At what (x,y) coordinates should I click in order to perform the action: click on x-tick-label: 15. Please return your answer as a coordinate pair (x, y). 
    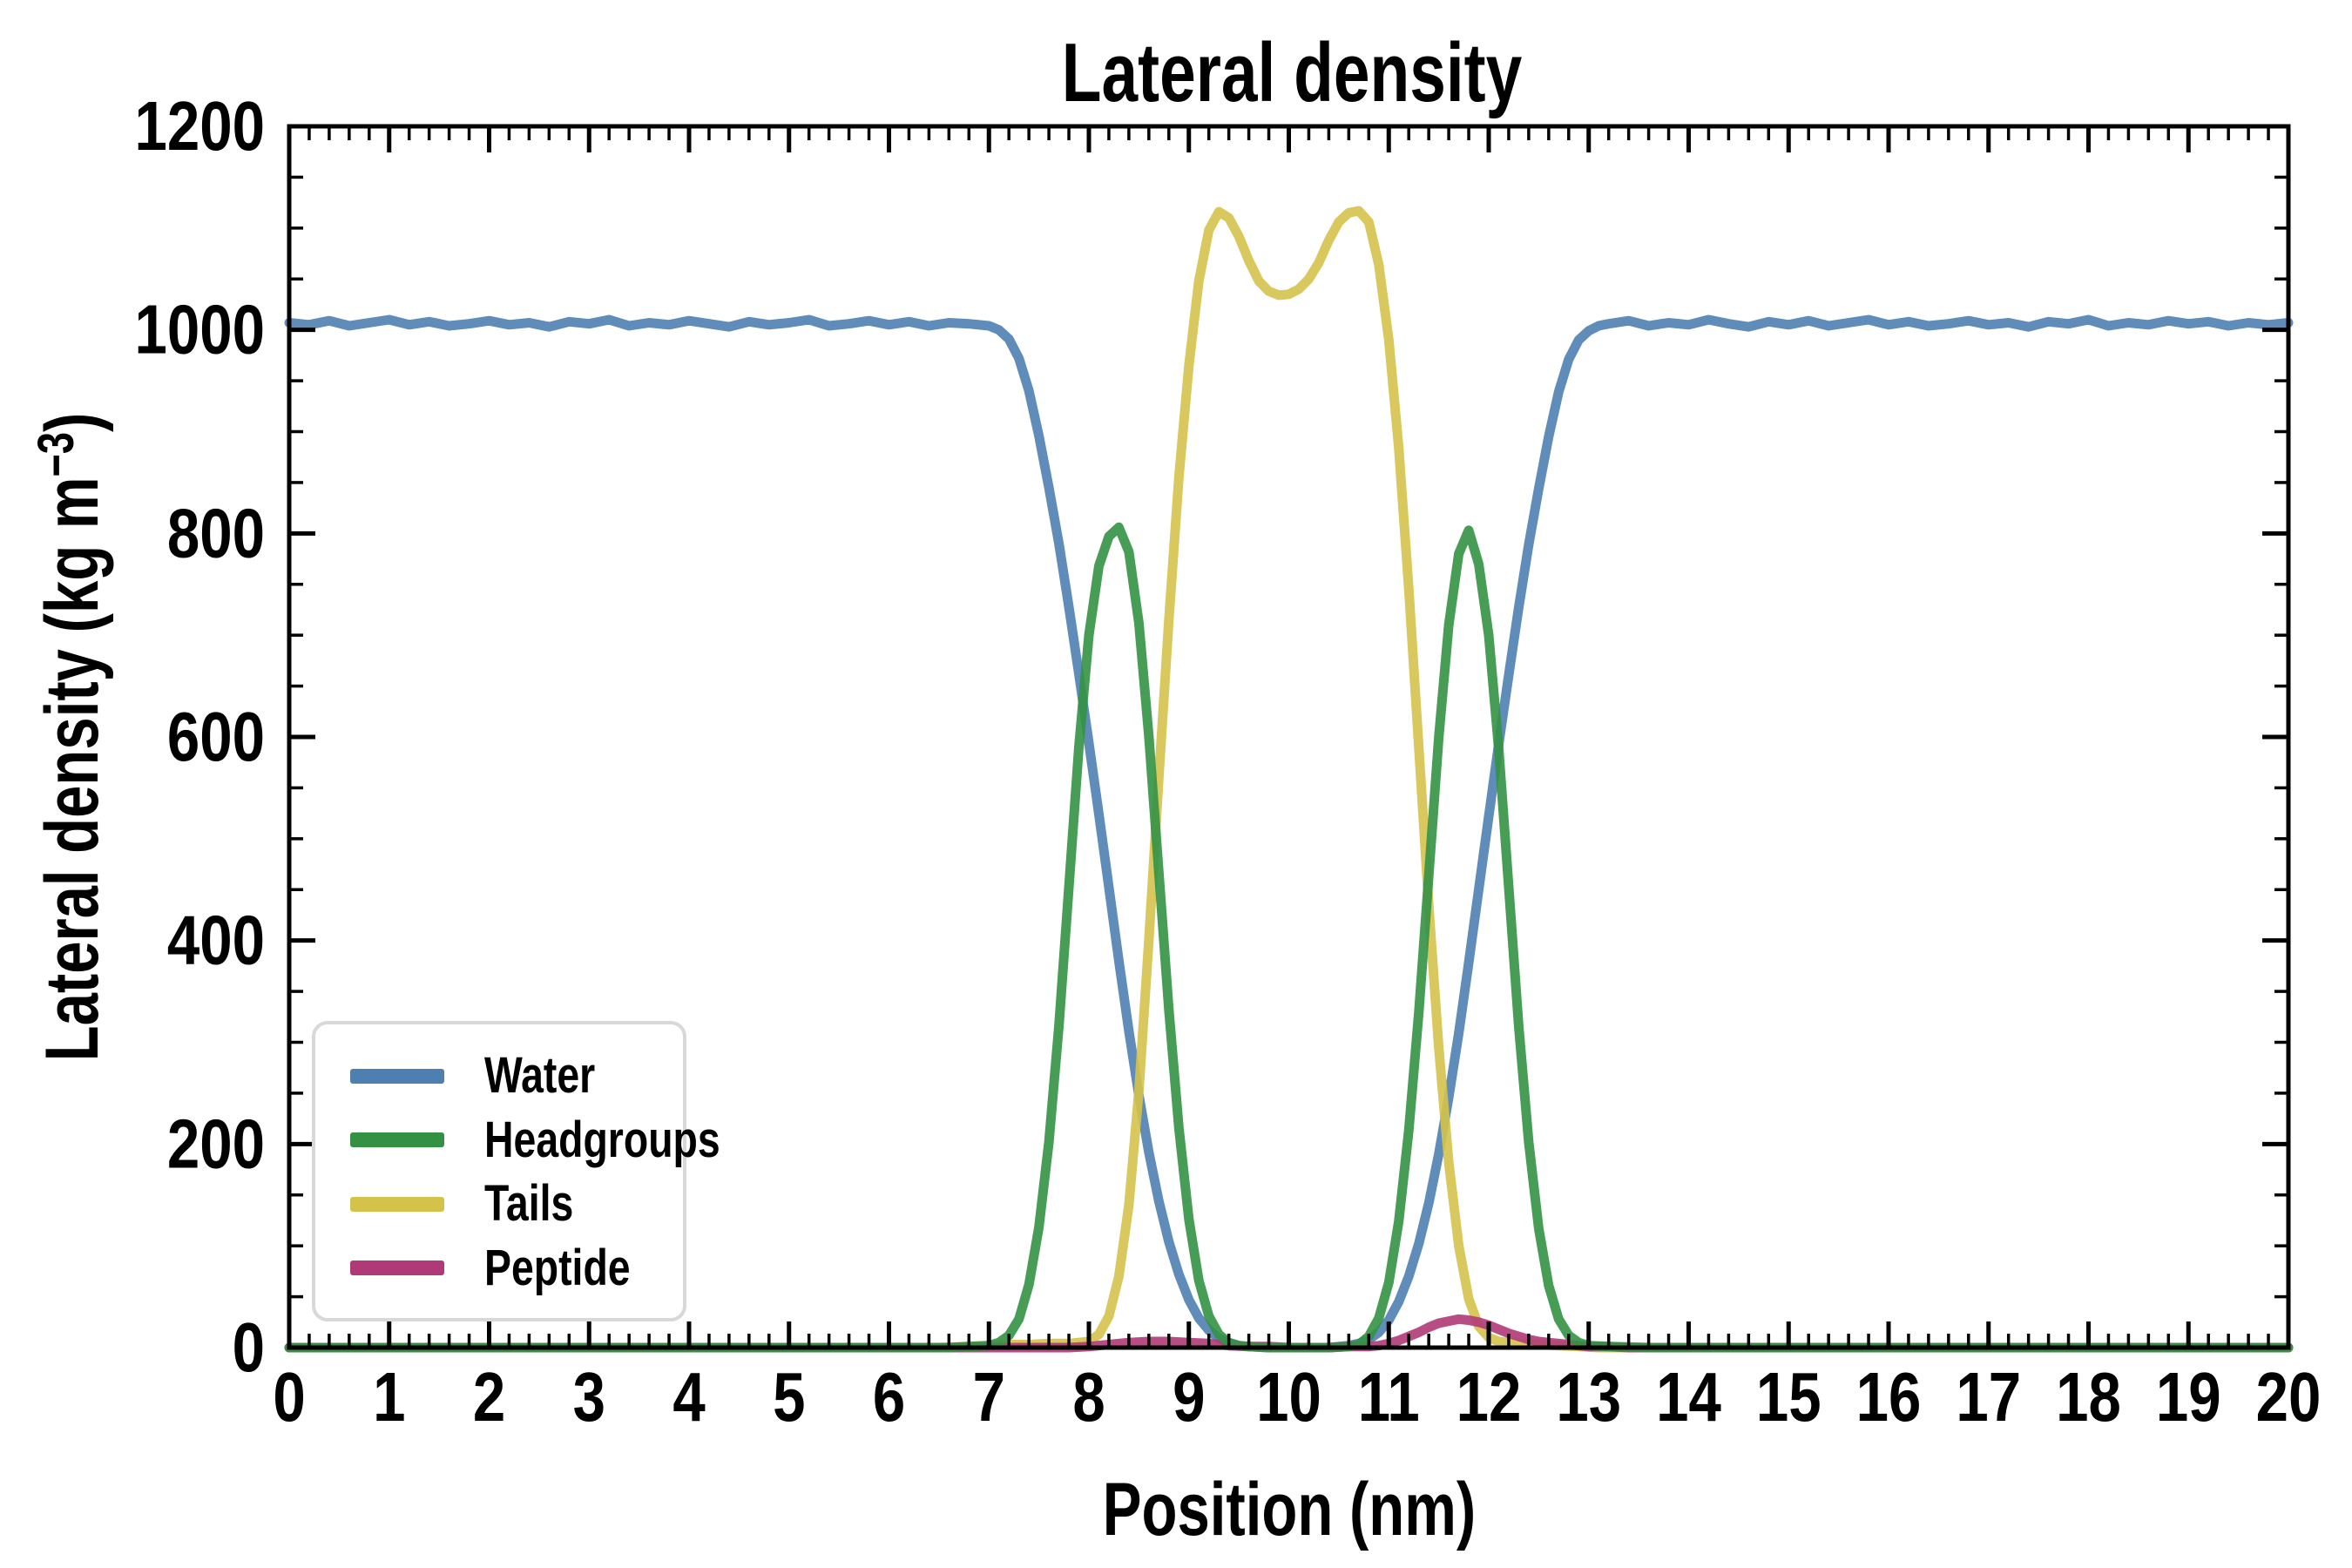
    Looking at the image, I should click on (1788, 1396).